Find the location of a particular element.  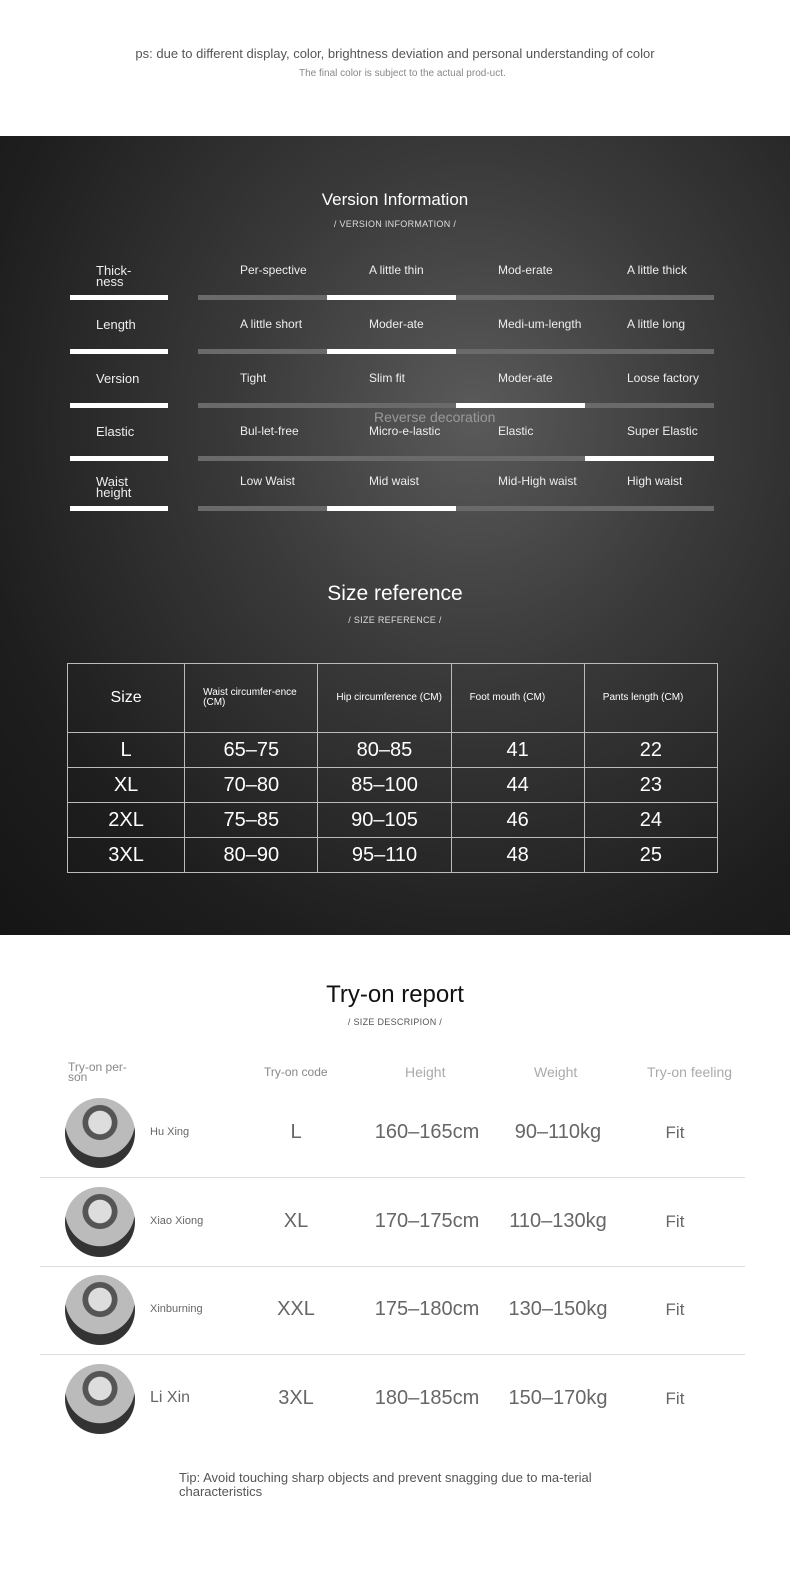

table-cell: 70–80 is located at coordinates (251, 785).